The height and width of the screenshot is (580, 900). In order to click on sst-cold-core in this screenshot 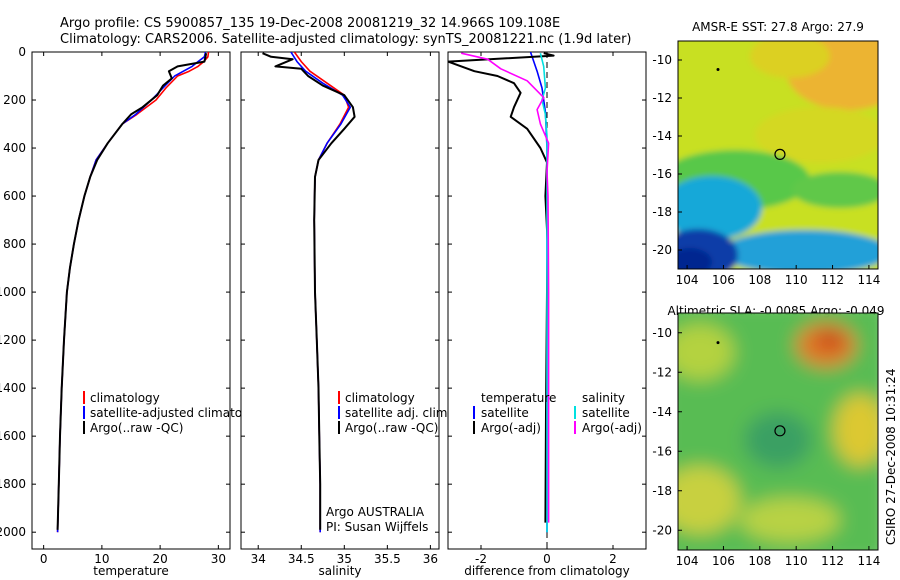, I will do `click(695, 258)`.